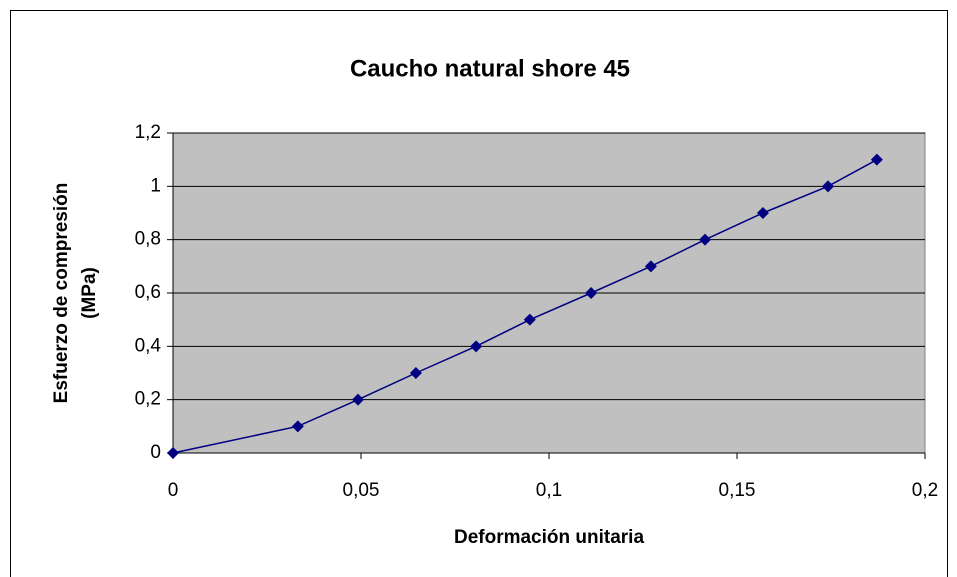  I want to click on y-tick-label: 0,2, so click(148, 399).